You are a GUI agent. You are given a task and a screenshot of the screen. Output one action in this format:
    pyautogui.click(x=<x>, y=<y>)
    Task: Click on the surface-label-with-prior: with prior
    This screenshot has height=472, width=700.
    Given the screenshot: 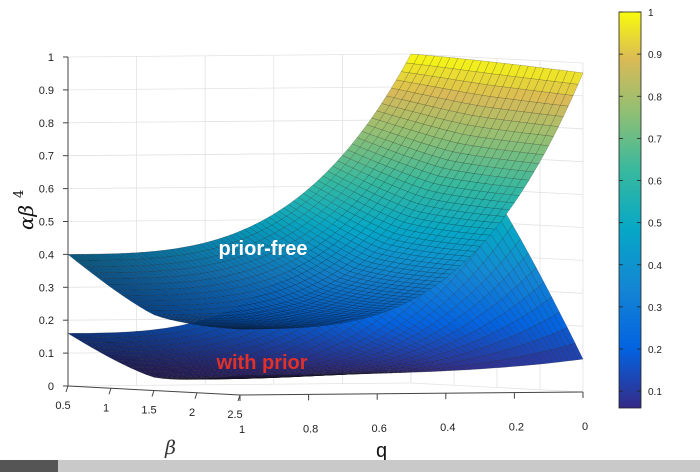 What is the action you would take?
    pyautogui.click(x=261, y=363)
    